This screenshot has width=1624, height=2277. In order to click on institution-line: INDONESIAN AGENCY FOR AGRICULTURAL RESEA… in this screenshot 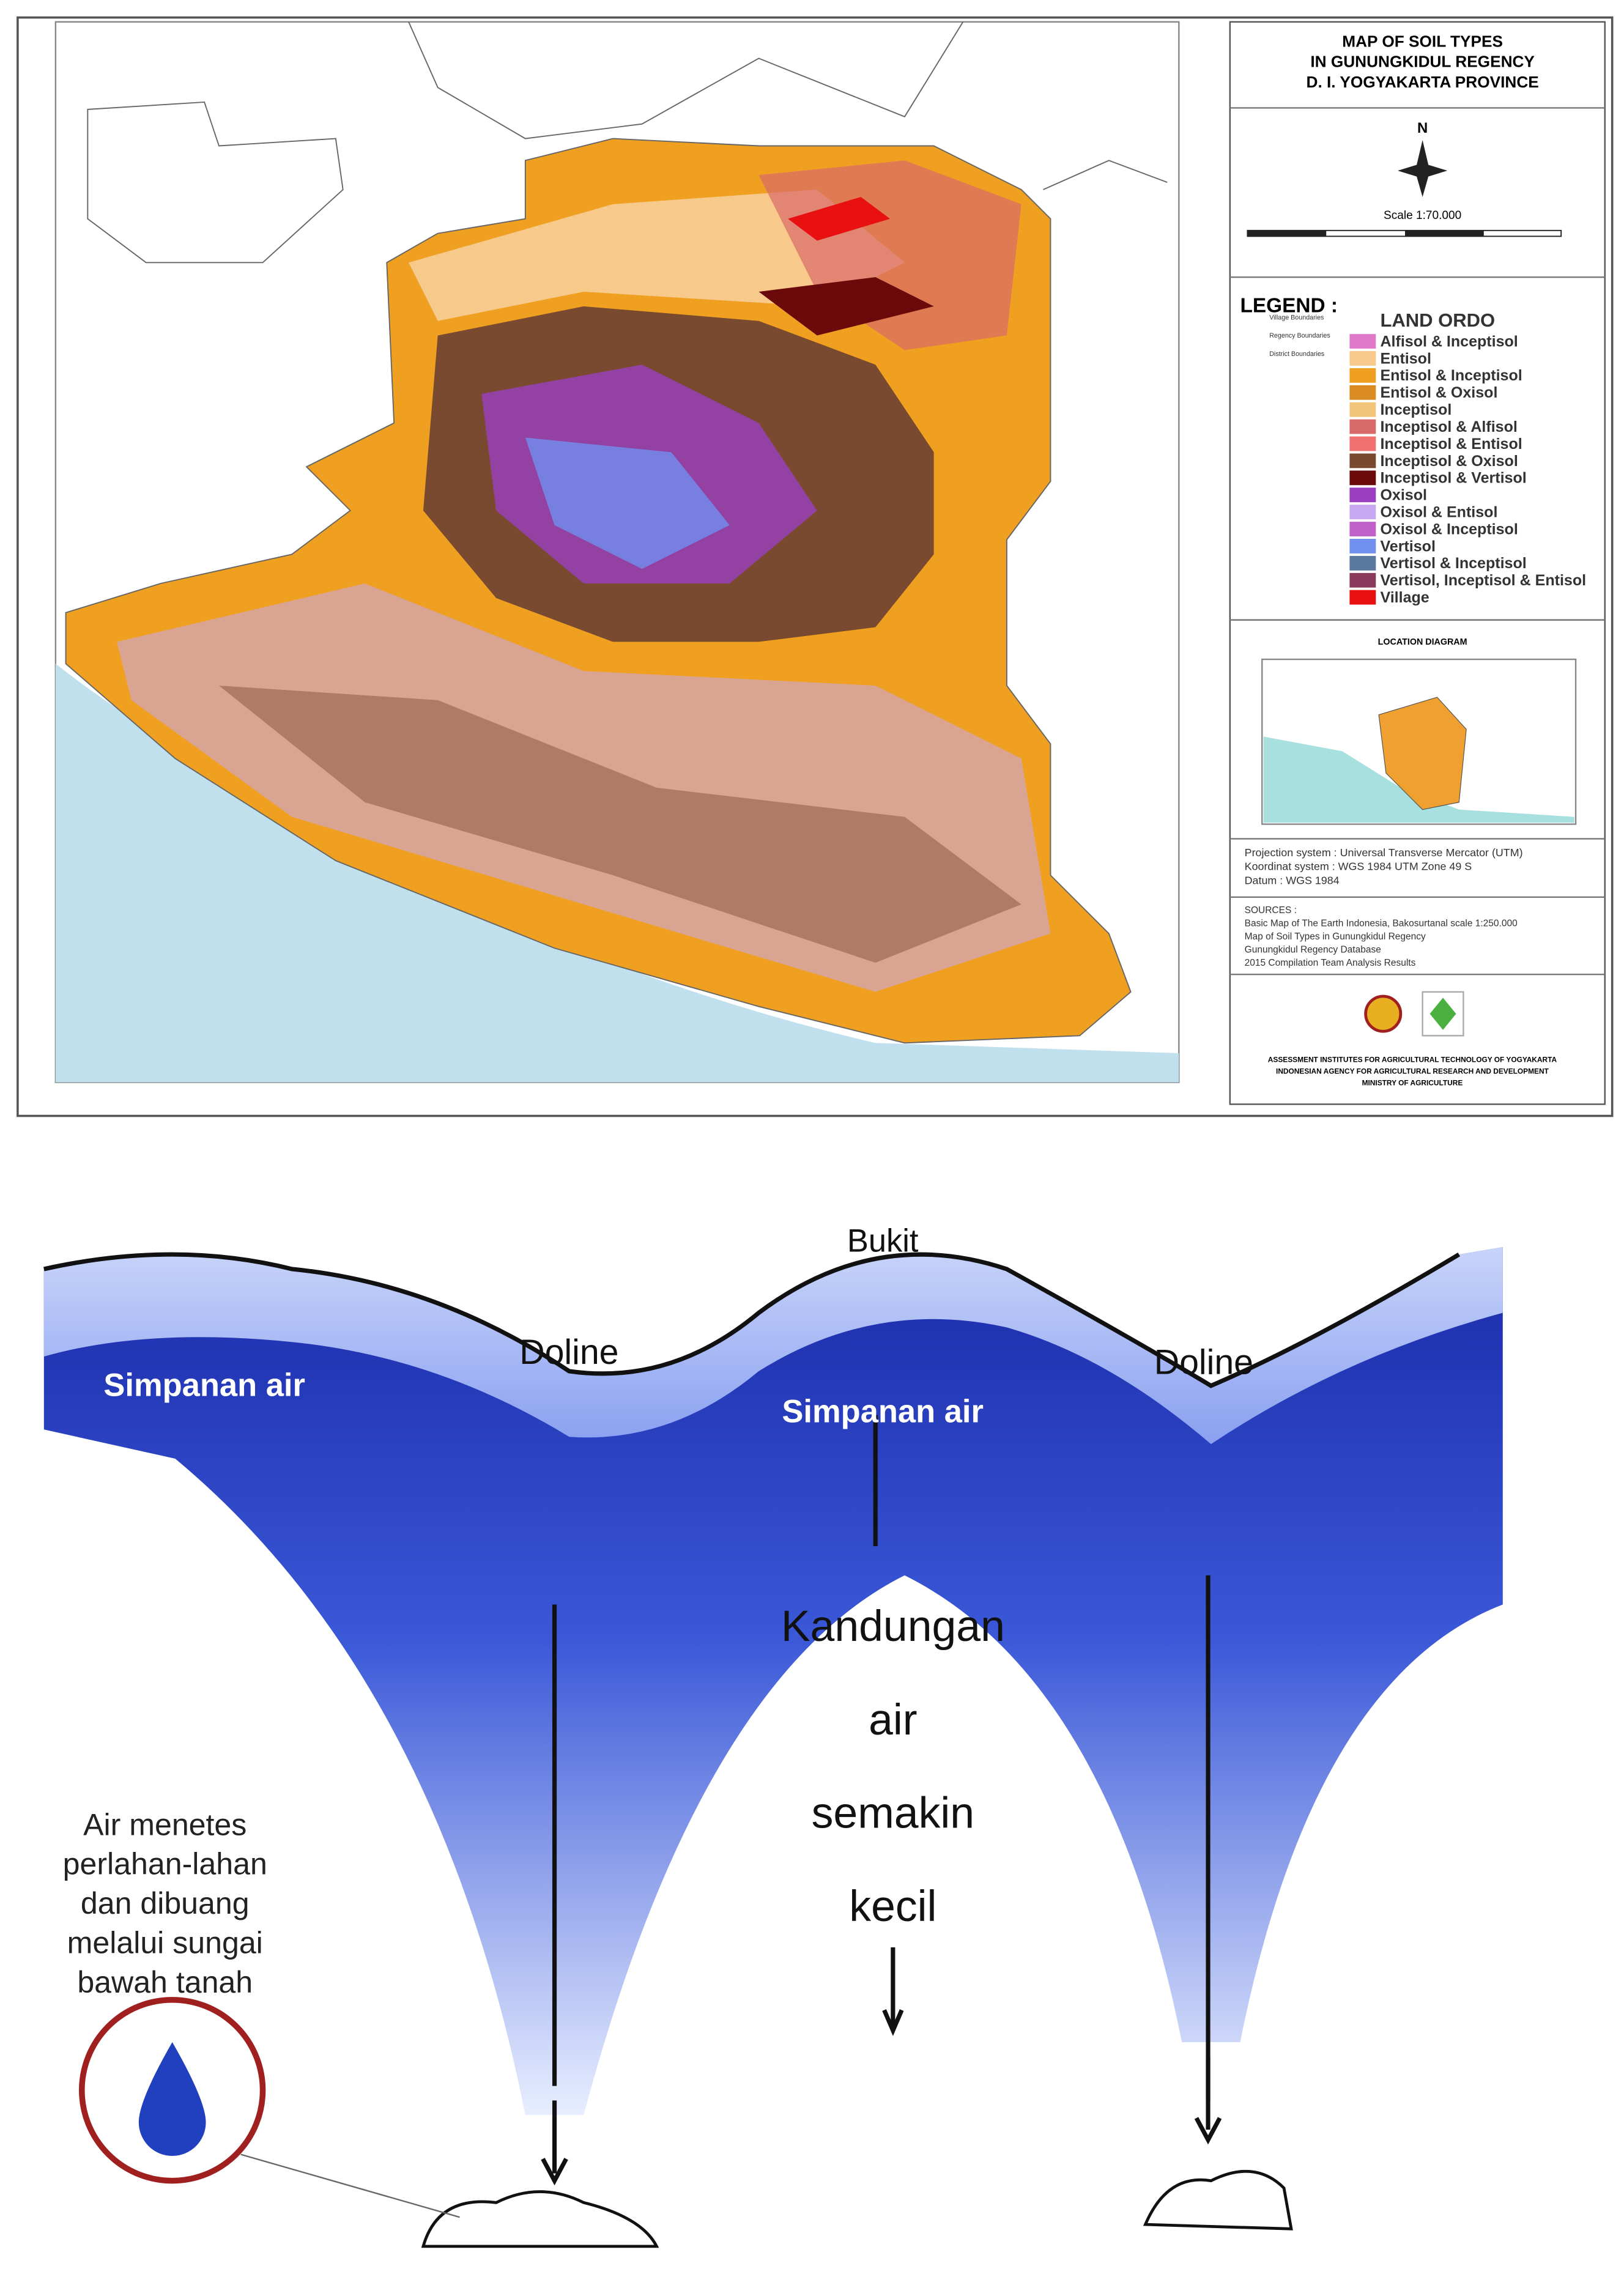, I will do `click(1412, 1071)`.